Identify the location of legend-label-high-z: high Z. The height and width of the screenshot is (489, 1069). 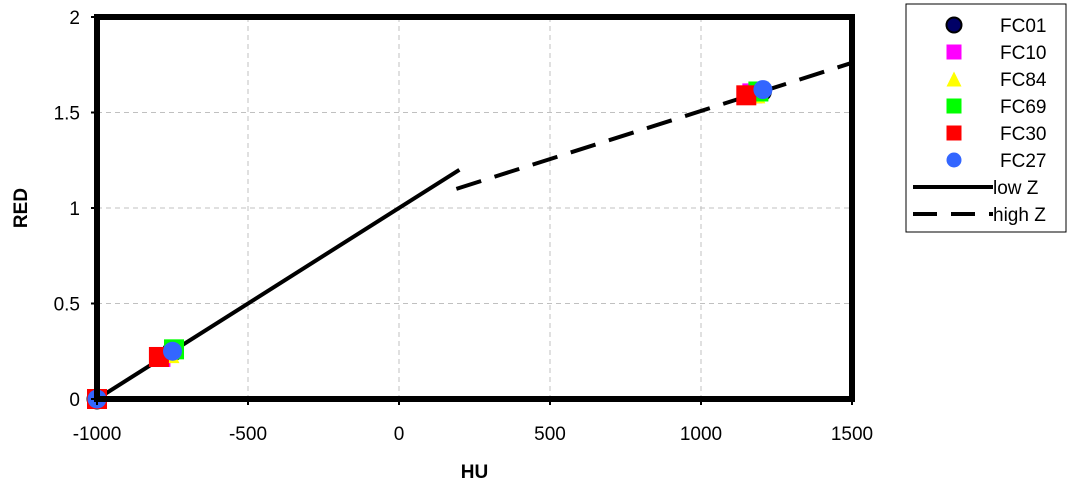
(1019, 215).